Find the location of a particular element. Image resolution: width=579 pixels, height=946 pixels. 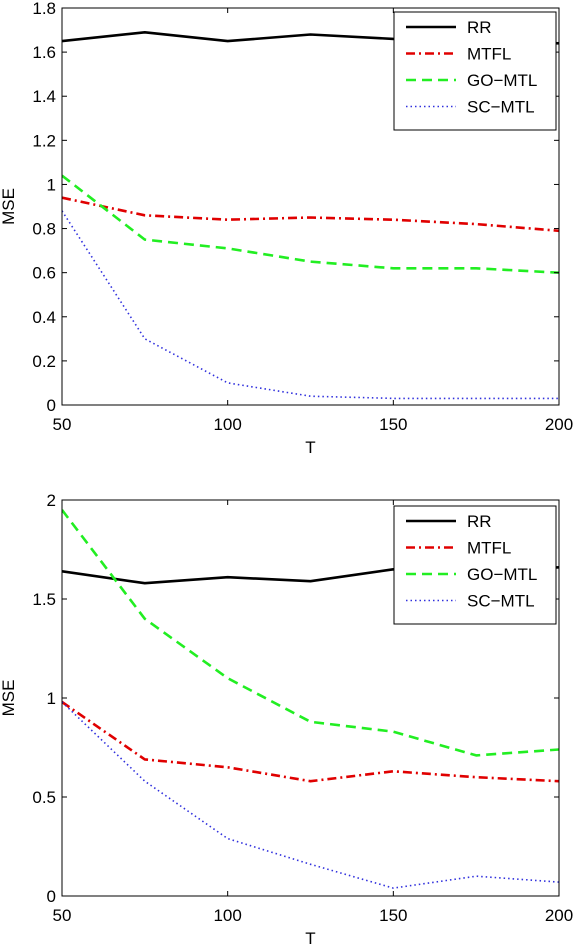

y-tick-label: 1.8 is located at coordinates (44, 9).